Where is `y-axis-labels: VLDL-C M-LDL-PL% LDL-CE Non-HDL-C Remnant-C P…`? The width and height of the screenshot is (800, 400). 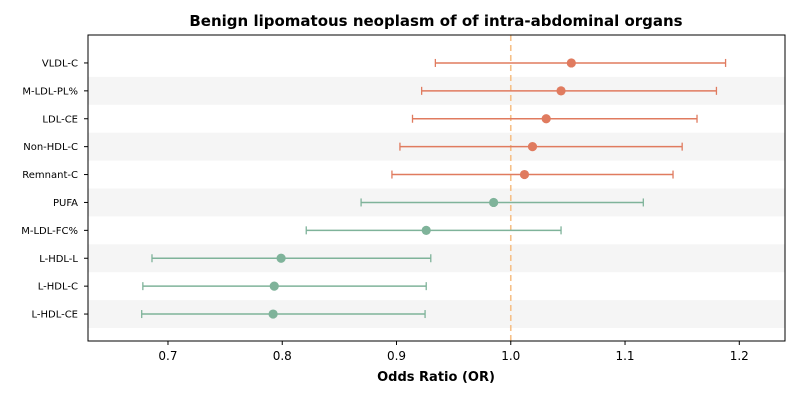 y-axis-labels: VLDL-C M-LDL-PL% LDL-CE Non-HDL-C Remnant-C P… is located at coordinates (54, 189).